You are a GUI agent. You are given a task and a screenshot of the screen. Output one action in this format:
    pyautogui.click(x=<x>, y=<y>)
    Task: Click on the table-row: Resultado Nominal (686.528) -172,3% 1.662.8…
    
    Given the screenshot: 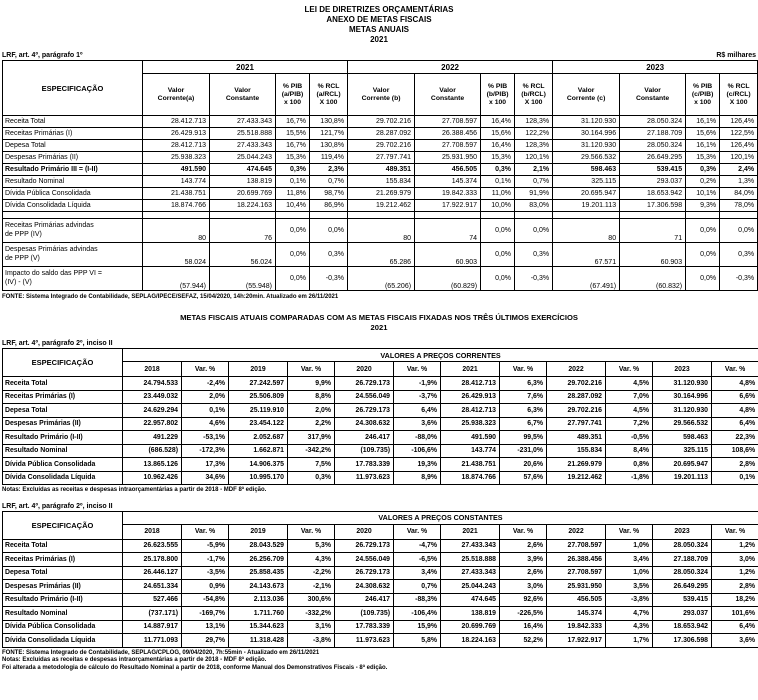 What is the action you would take?
    pyautogui.click(x=380, y=450)
    